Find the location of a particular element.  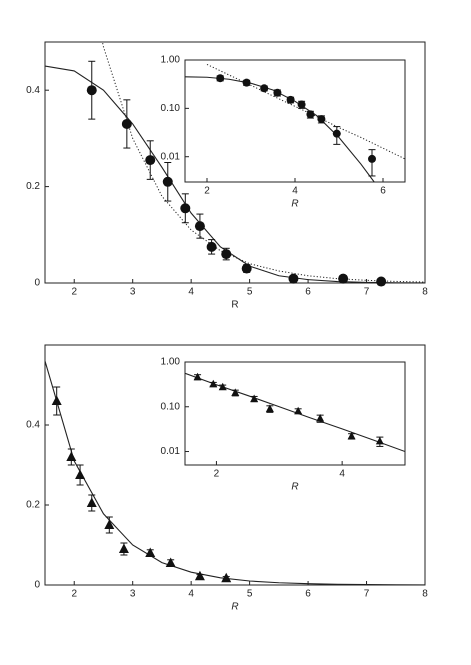

fit-curve-dotted is located at coordinates (305, 111).